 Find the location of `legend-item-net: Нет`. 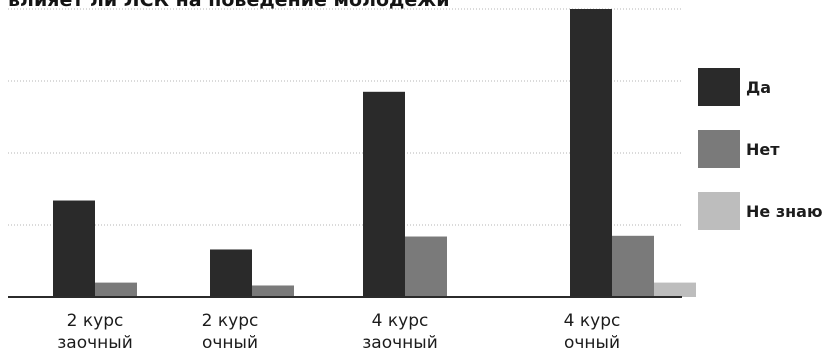

legend-item-net: Нет is located at coordinates (739, 149).